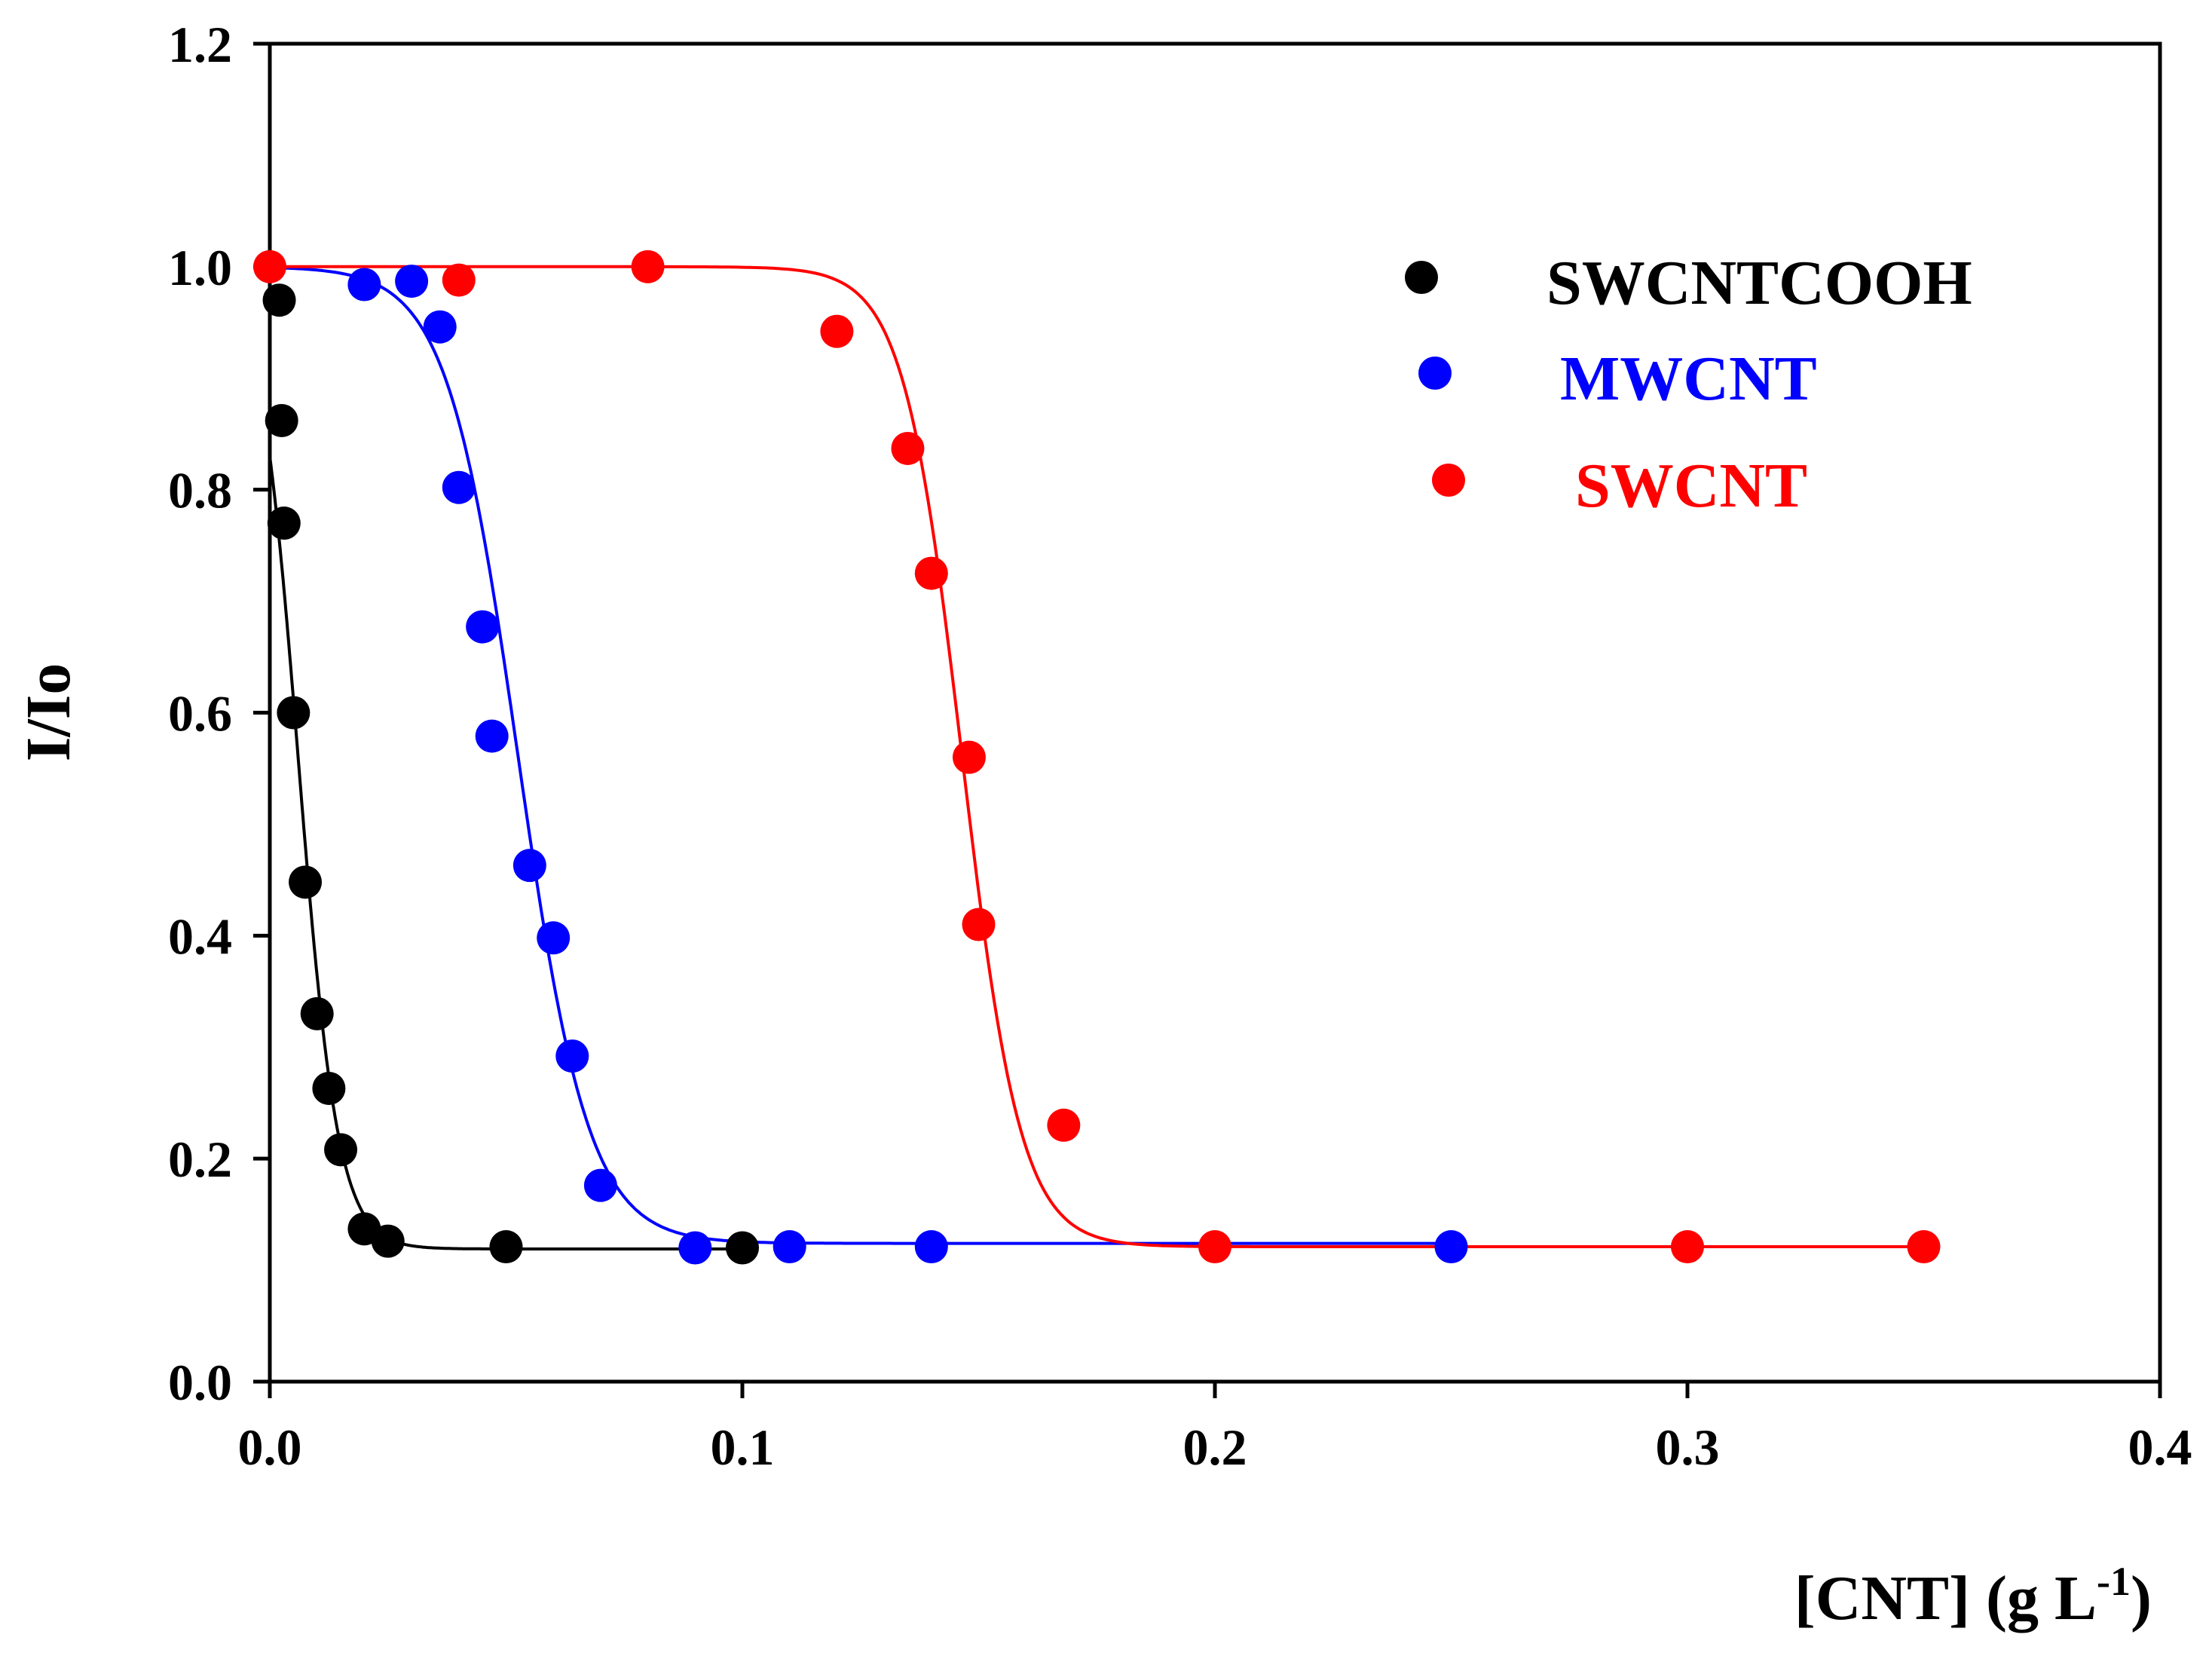 Image resolution: width=2212 pixels, height=1656 pixels. Describe the element at coordinates (200, 44) in the screenshot. I see `y-tick-label-6: 1.2` at that location.